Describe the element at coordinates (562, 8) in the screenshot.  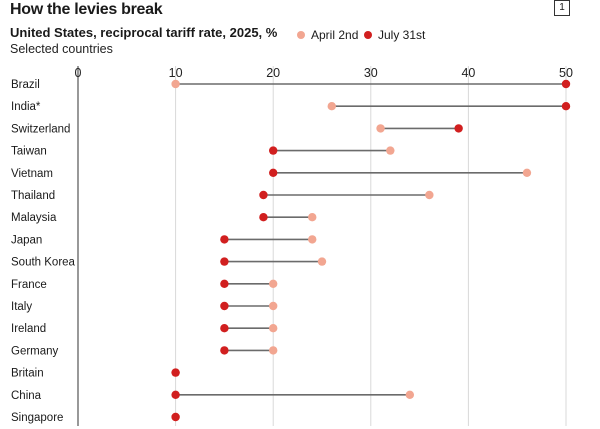
I see `page-number-badge: 1` at that location.